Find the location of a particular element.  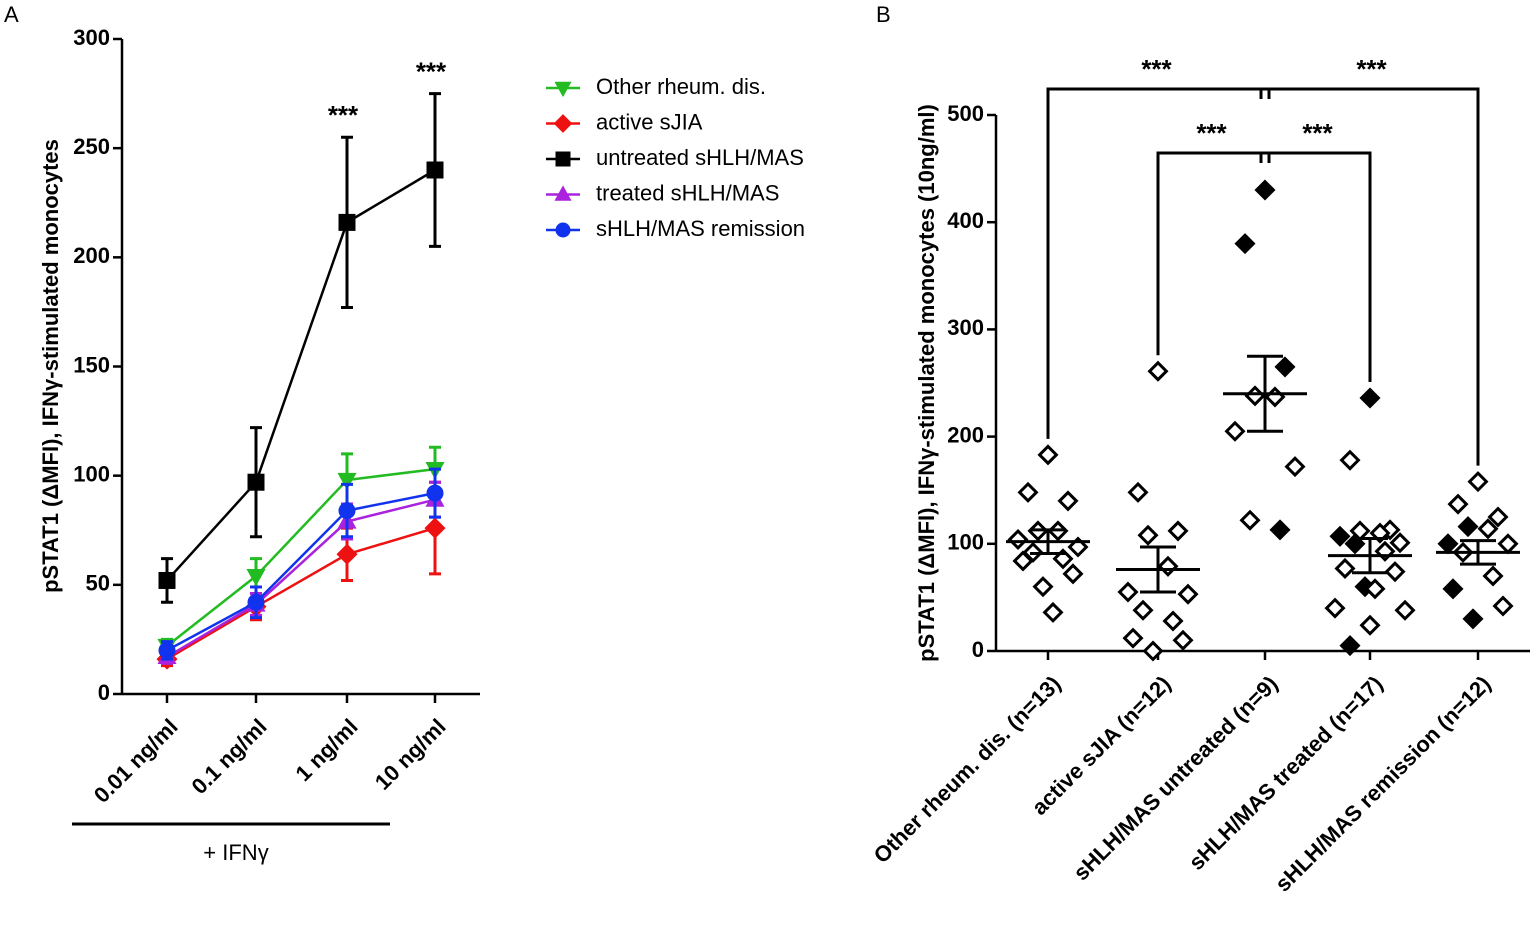

x-tick-label: 1 ng/ml is located at coordinates (327, 750).